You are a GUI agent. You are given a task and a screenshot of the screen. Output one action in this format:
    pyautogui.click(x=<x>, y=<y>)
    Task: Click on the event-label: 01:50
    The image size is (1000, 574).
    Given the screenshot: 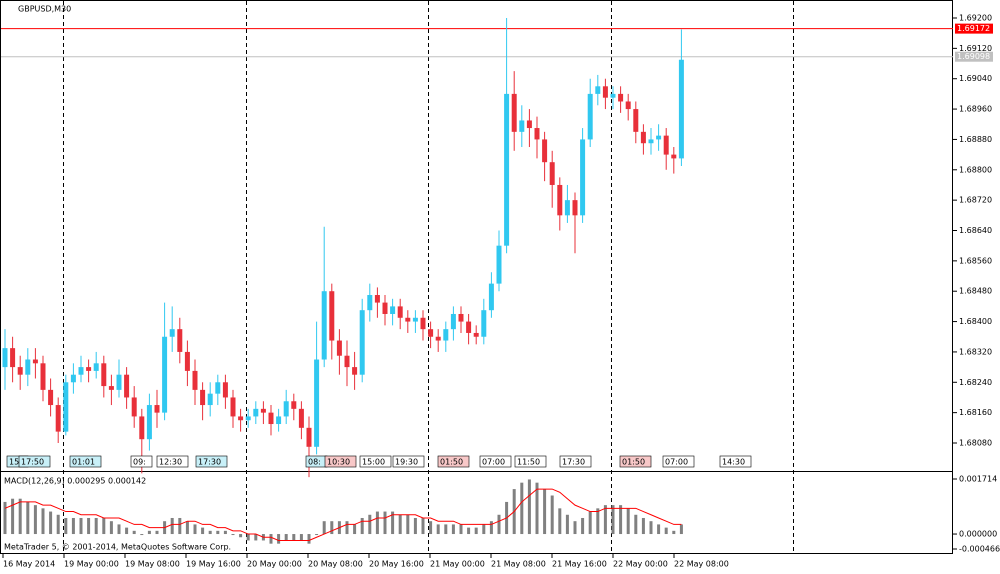 What is the action you would take?
    pyautogui.click(x=633, y=462)
    